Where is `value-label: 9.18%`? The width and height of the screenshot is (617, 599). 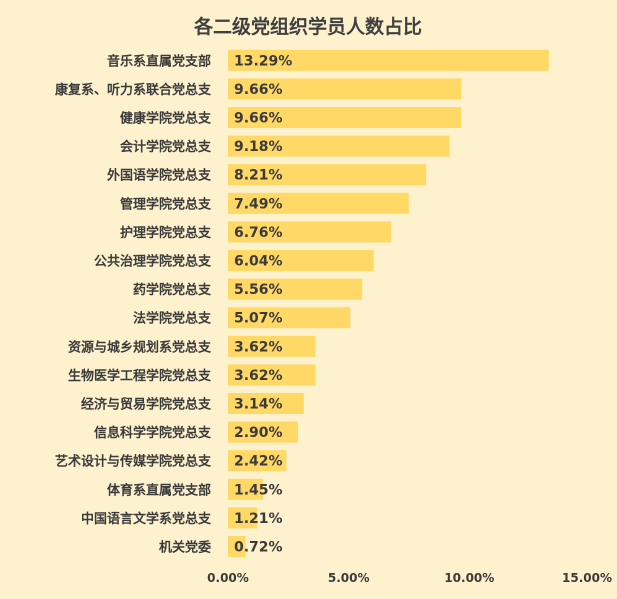 value-label: 9.18% is located at coordinates (258, 147).